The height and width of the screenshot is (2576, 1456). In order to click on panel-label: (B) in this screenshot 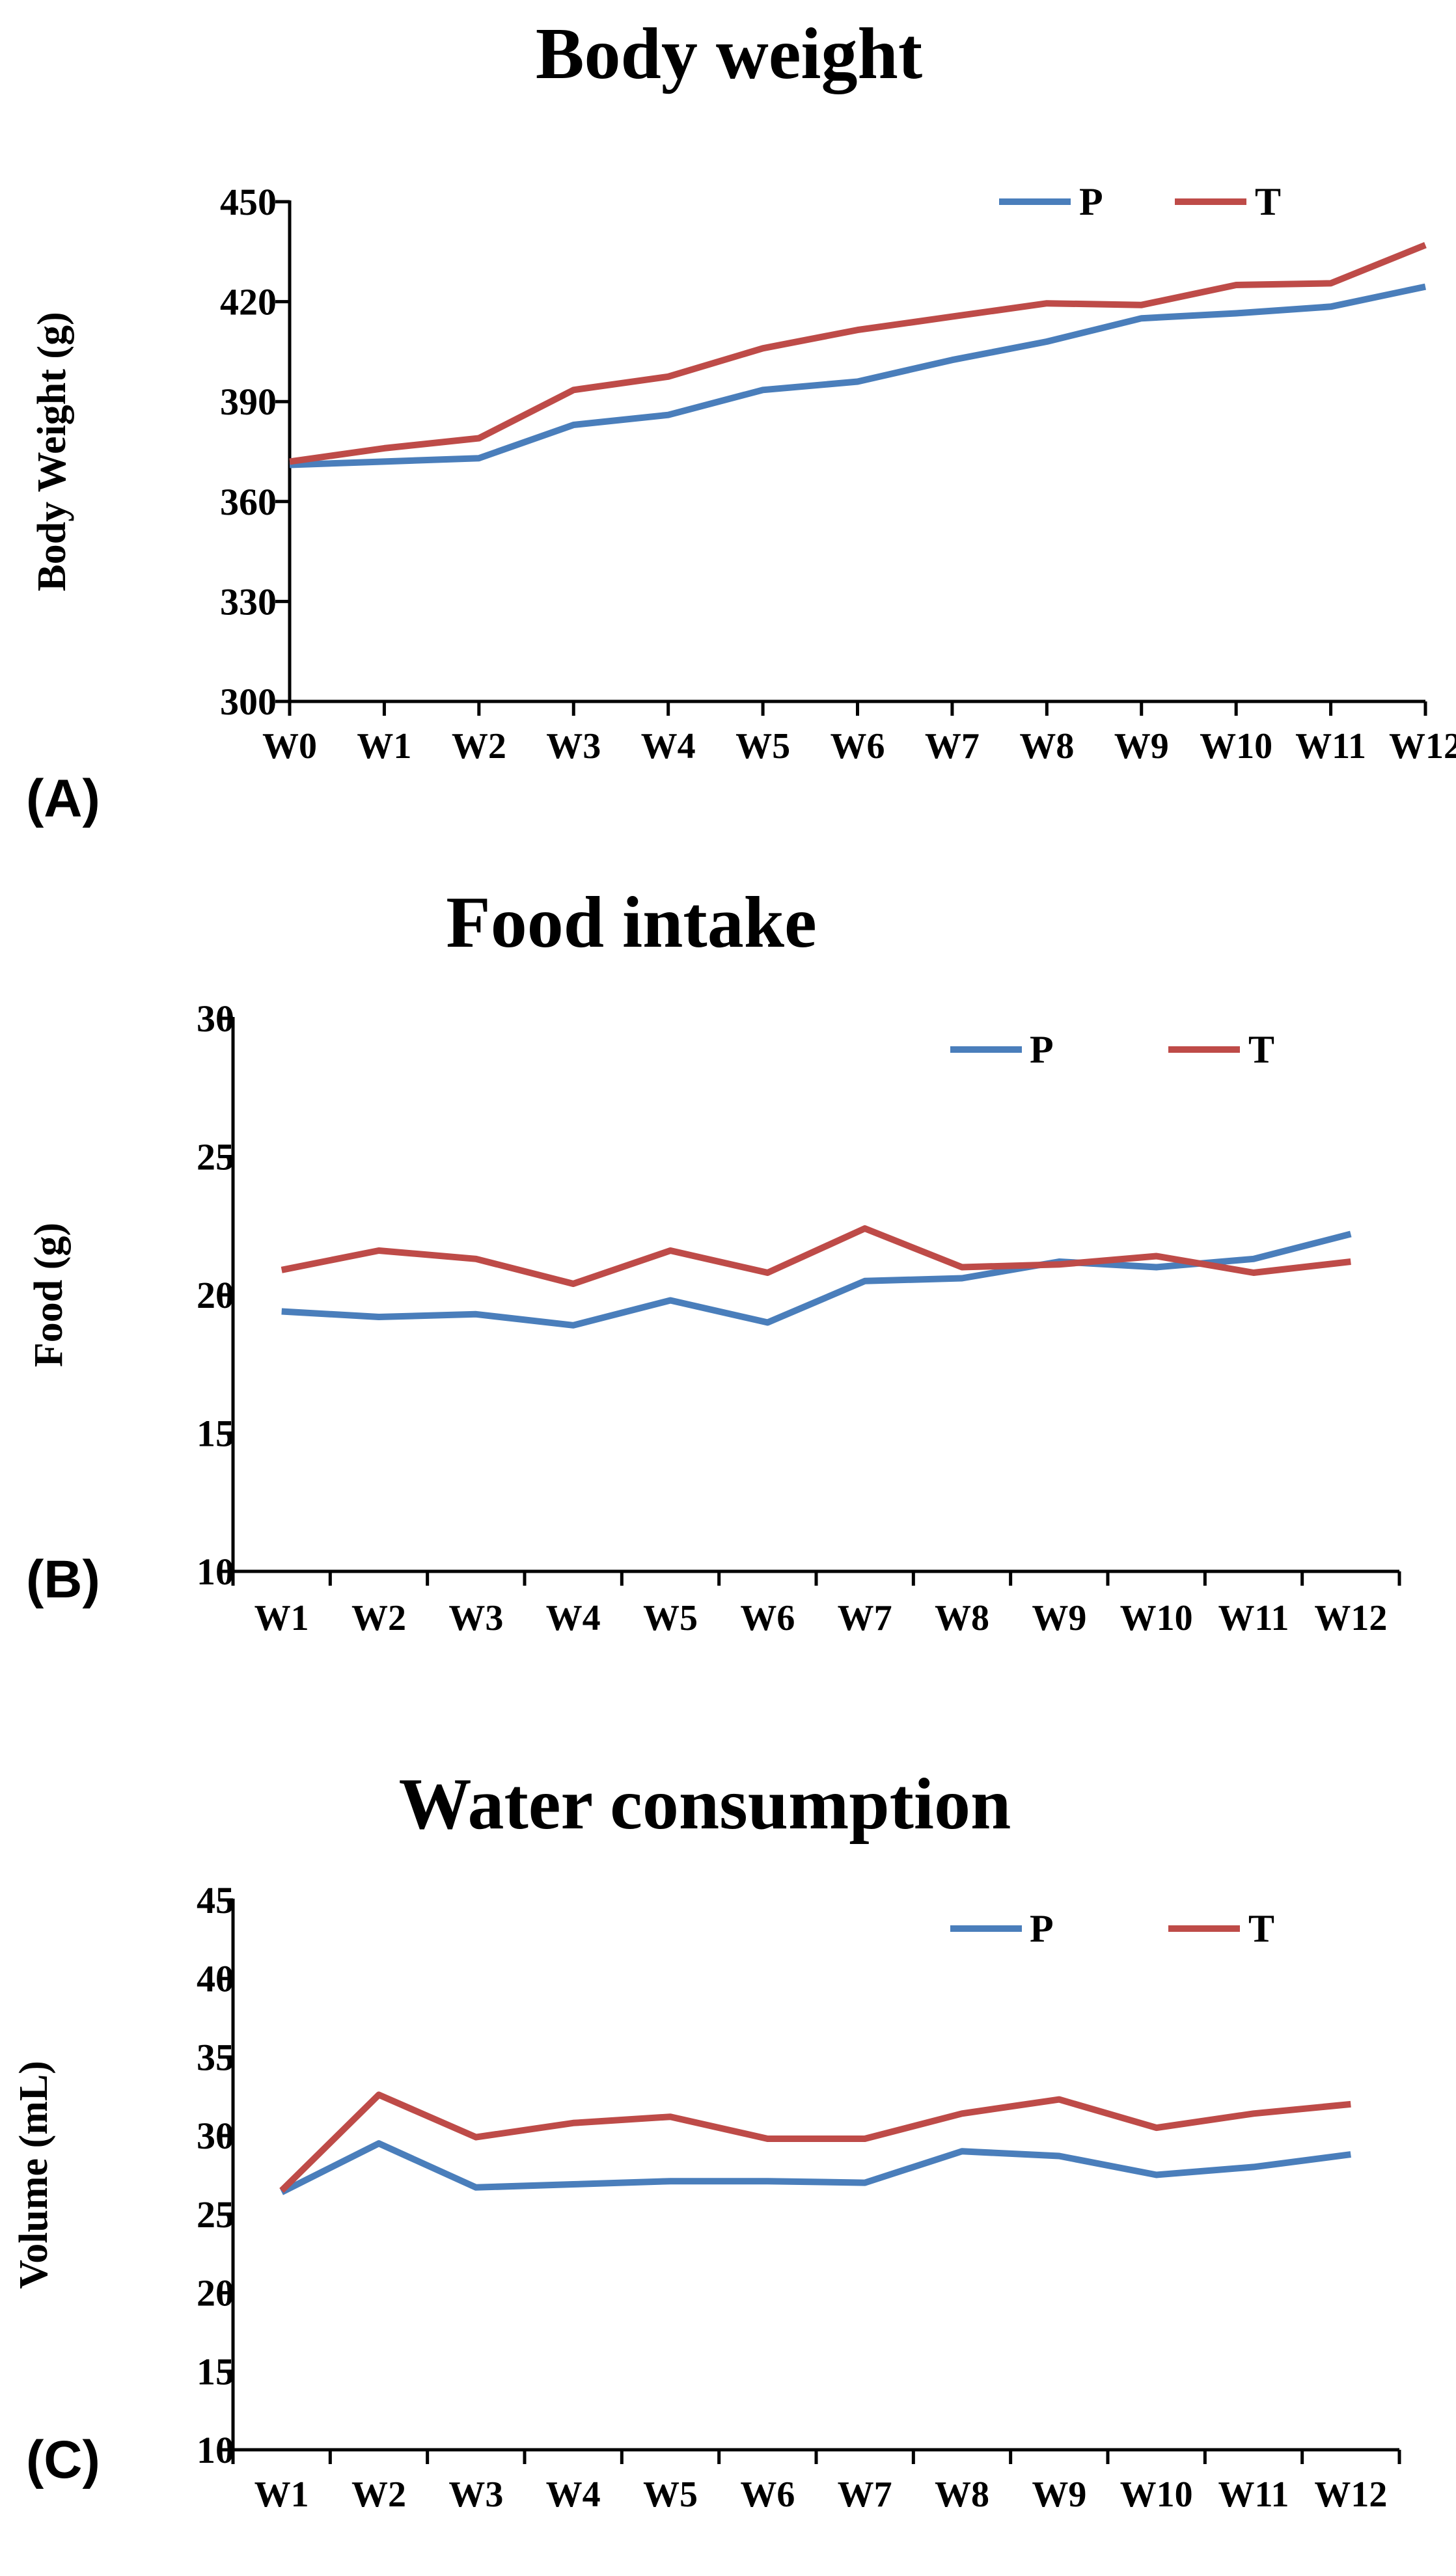, I will do `click(63, 1579)`.